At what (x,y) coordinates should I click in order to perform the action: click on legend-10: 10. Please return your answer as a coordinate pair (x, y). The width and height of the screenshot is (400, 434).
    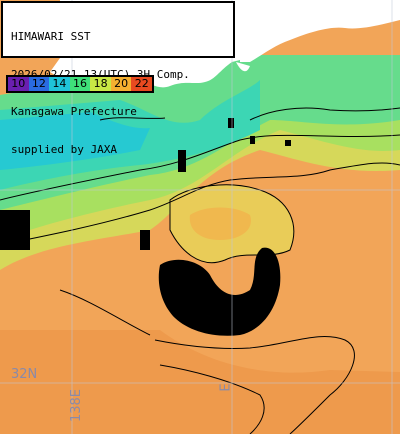
    Looking at the image, I should click on (18, 84).